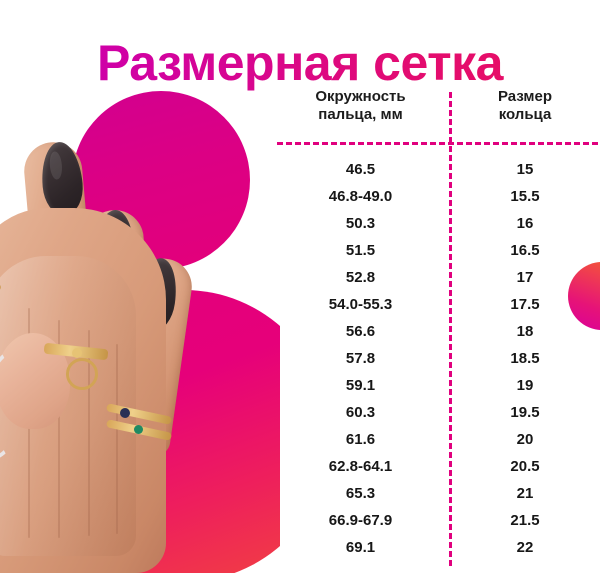 The height and width of the screenshot is (573, 600). What do you see at coordinates (525, 493) in the screenshot?
I see `cell-ring-size: 21` at bounding box center [525, 493].